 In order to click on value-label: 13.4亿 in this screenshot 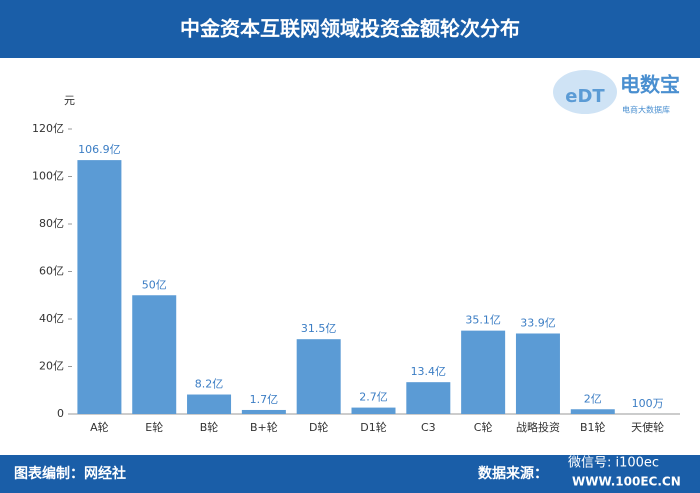, I will do `click(429, 371)`.